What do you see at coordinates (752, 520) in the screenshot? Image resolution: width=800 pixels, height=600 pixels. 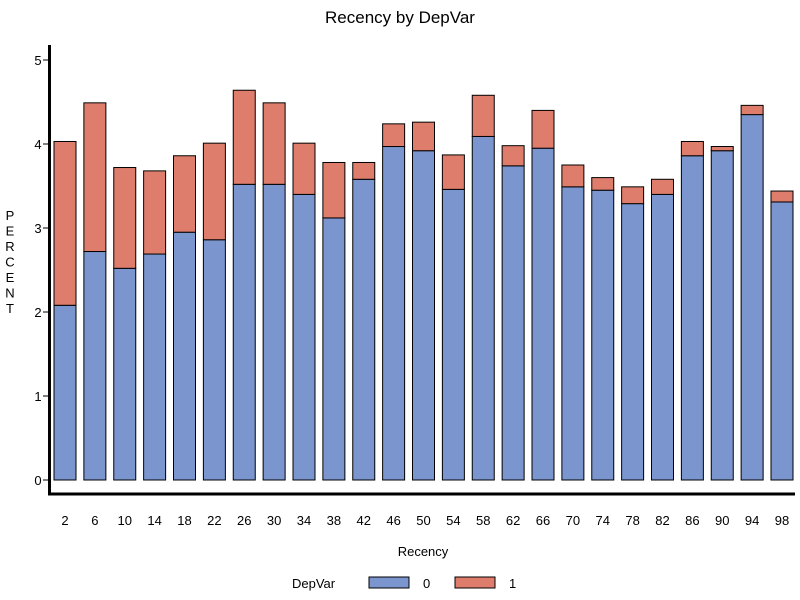 I see `x-tick-label: 94` at bounding box center [752, 520].